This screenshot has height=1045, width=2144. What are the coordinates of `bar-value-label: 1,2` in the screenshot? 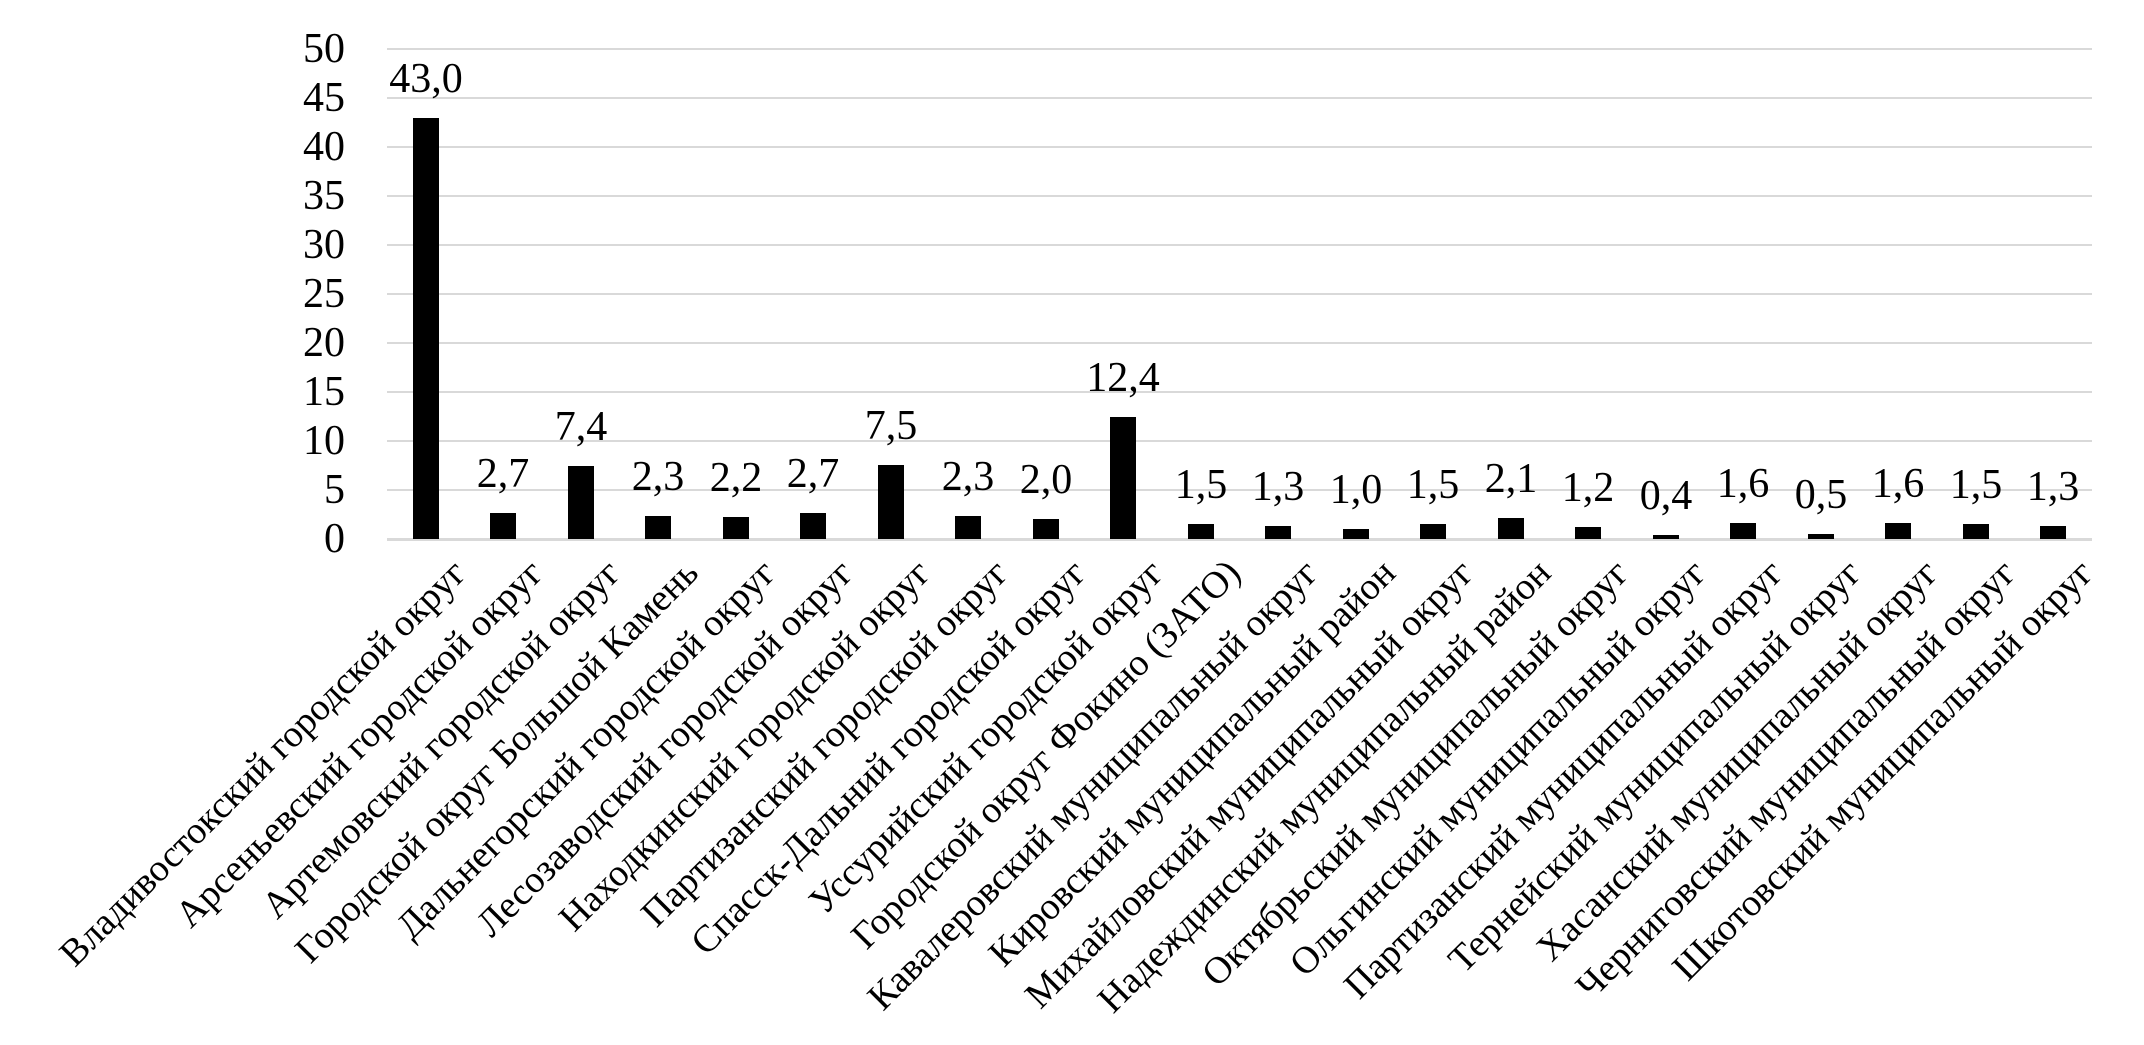 It's located at (1588, 488).